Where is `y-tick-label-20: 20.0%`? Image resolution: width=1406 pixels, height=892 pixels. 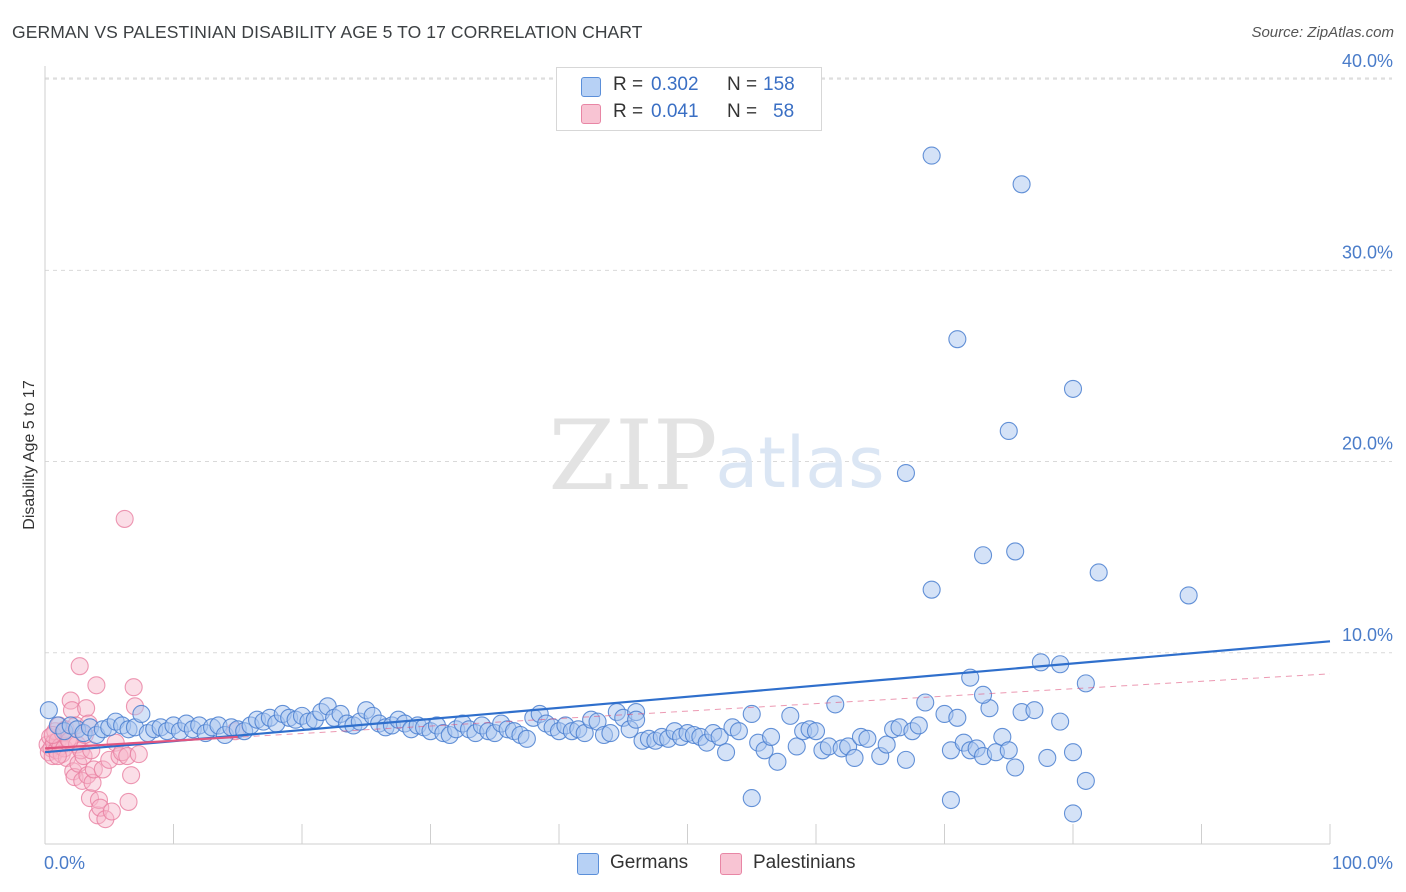 y-tick-label-20: 20.0% is located at coordinates (1367, 444).